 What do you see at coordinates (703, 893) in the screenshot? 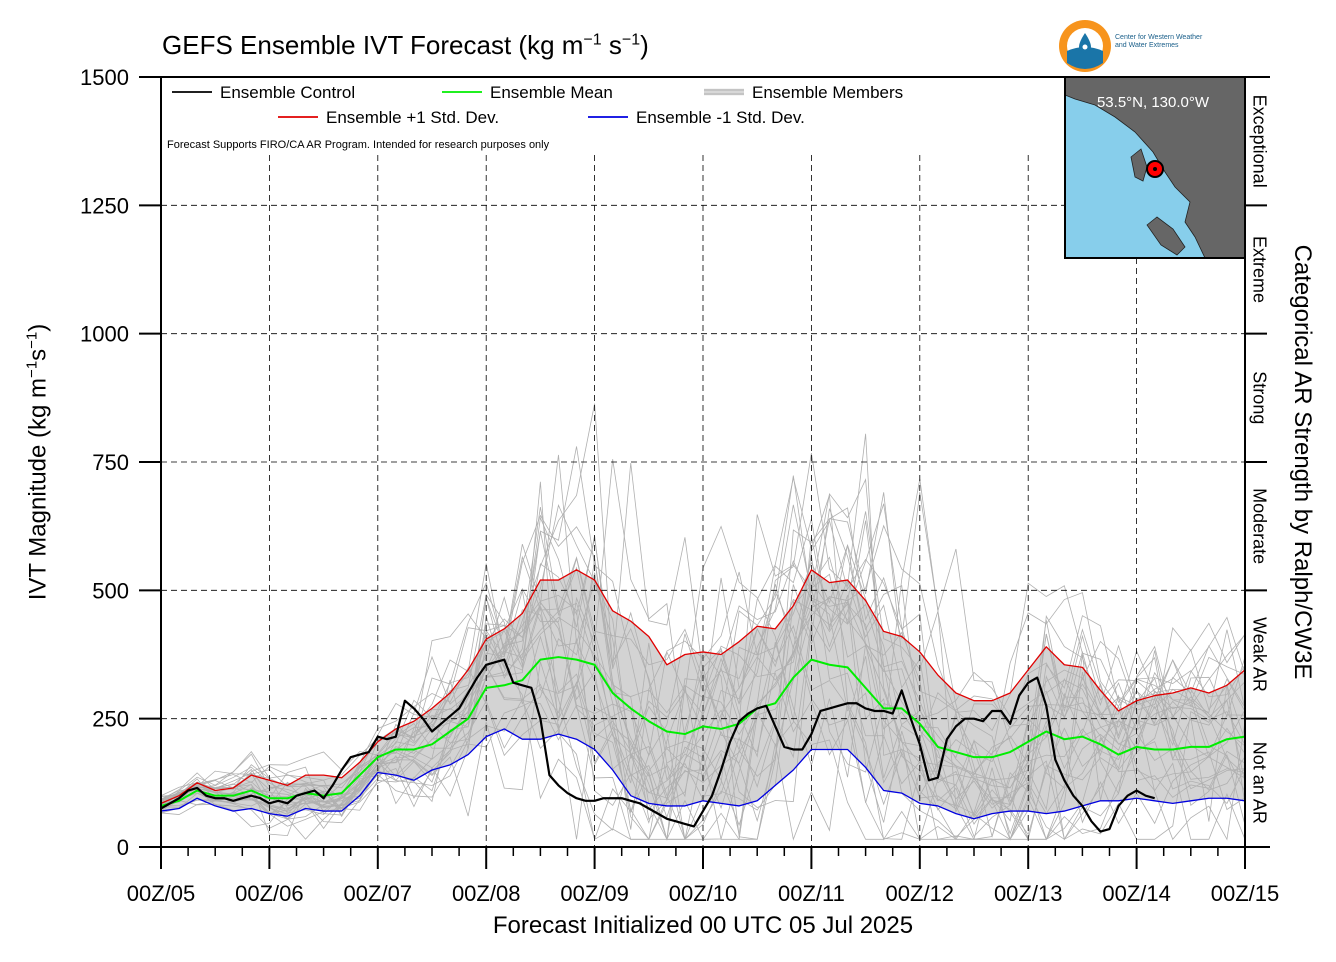
I see `x-tick-label: 00Z/10` at bounding box center [703, 893].